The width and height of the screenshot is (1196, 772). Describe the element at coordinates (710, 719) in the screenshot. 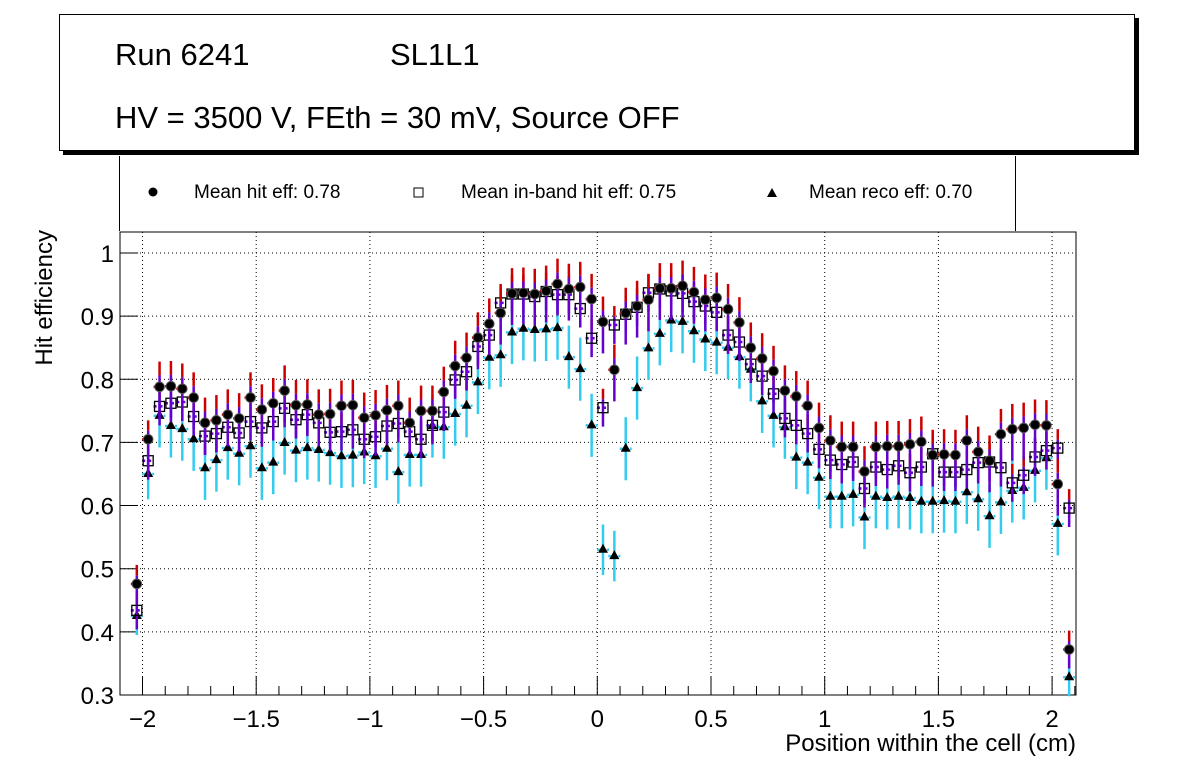

I see `x-tick-label: 0.5` at that location.